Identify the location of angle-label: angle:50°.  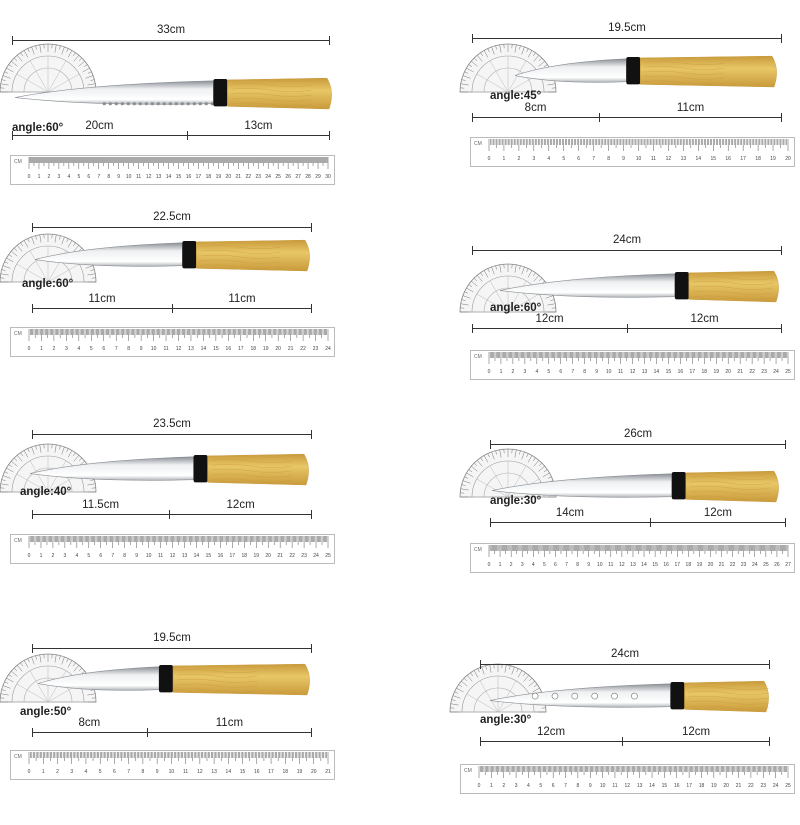
(45, 712).